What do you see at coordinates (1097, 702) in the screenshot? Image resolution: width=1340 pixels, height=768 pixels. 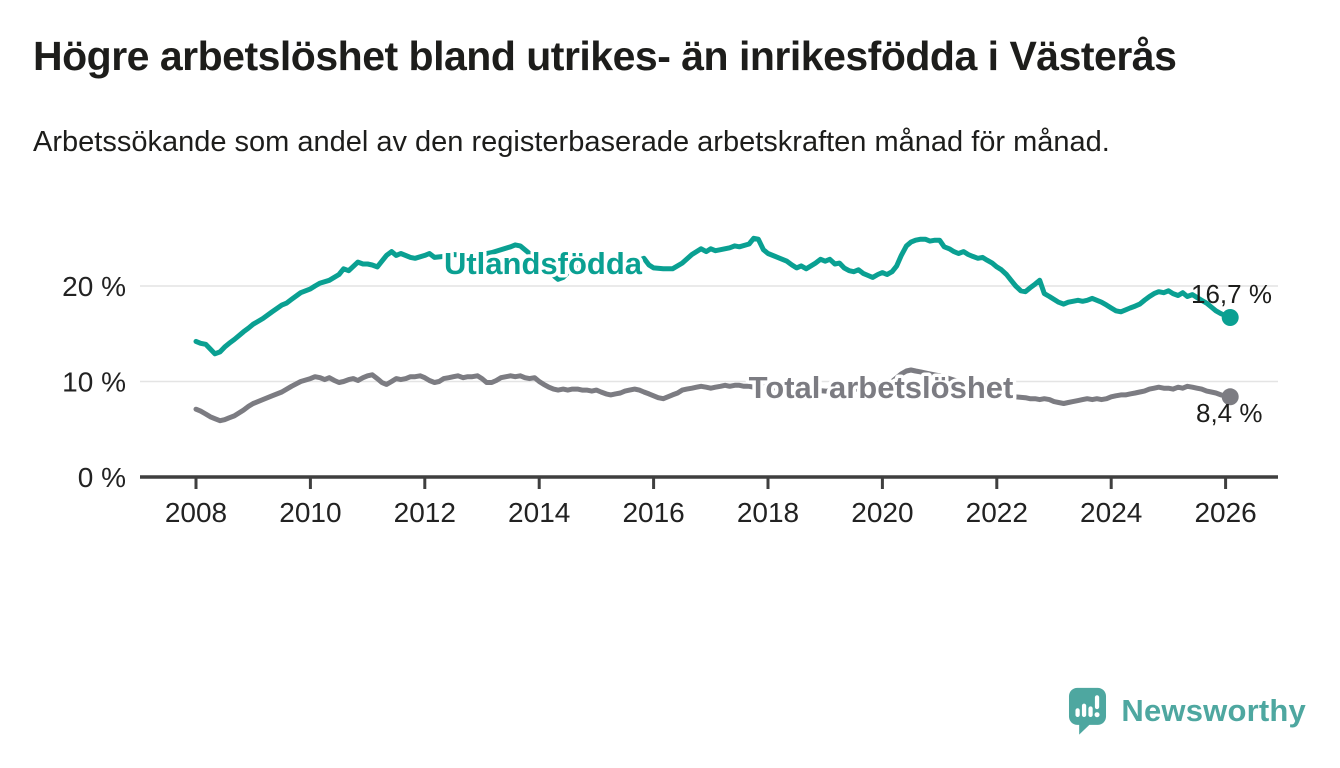 I see `logo-exclamation-stem` at bounding box center [1097, 702].